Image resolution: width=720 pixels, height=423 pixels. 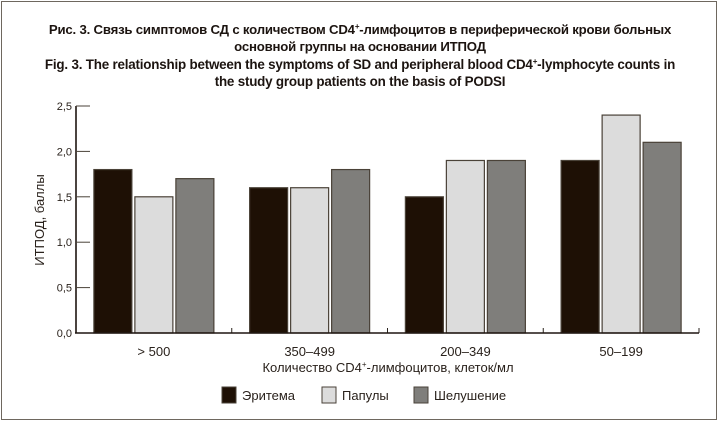 What do you see at coordinates (64, 107) in the screenshot?
I see `y-tick-label: 2,5` at bounding box center [64, 107].